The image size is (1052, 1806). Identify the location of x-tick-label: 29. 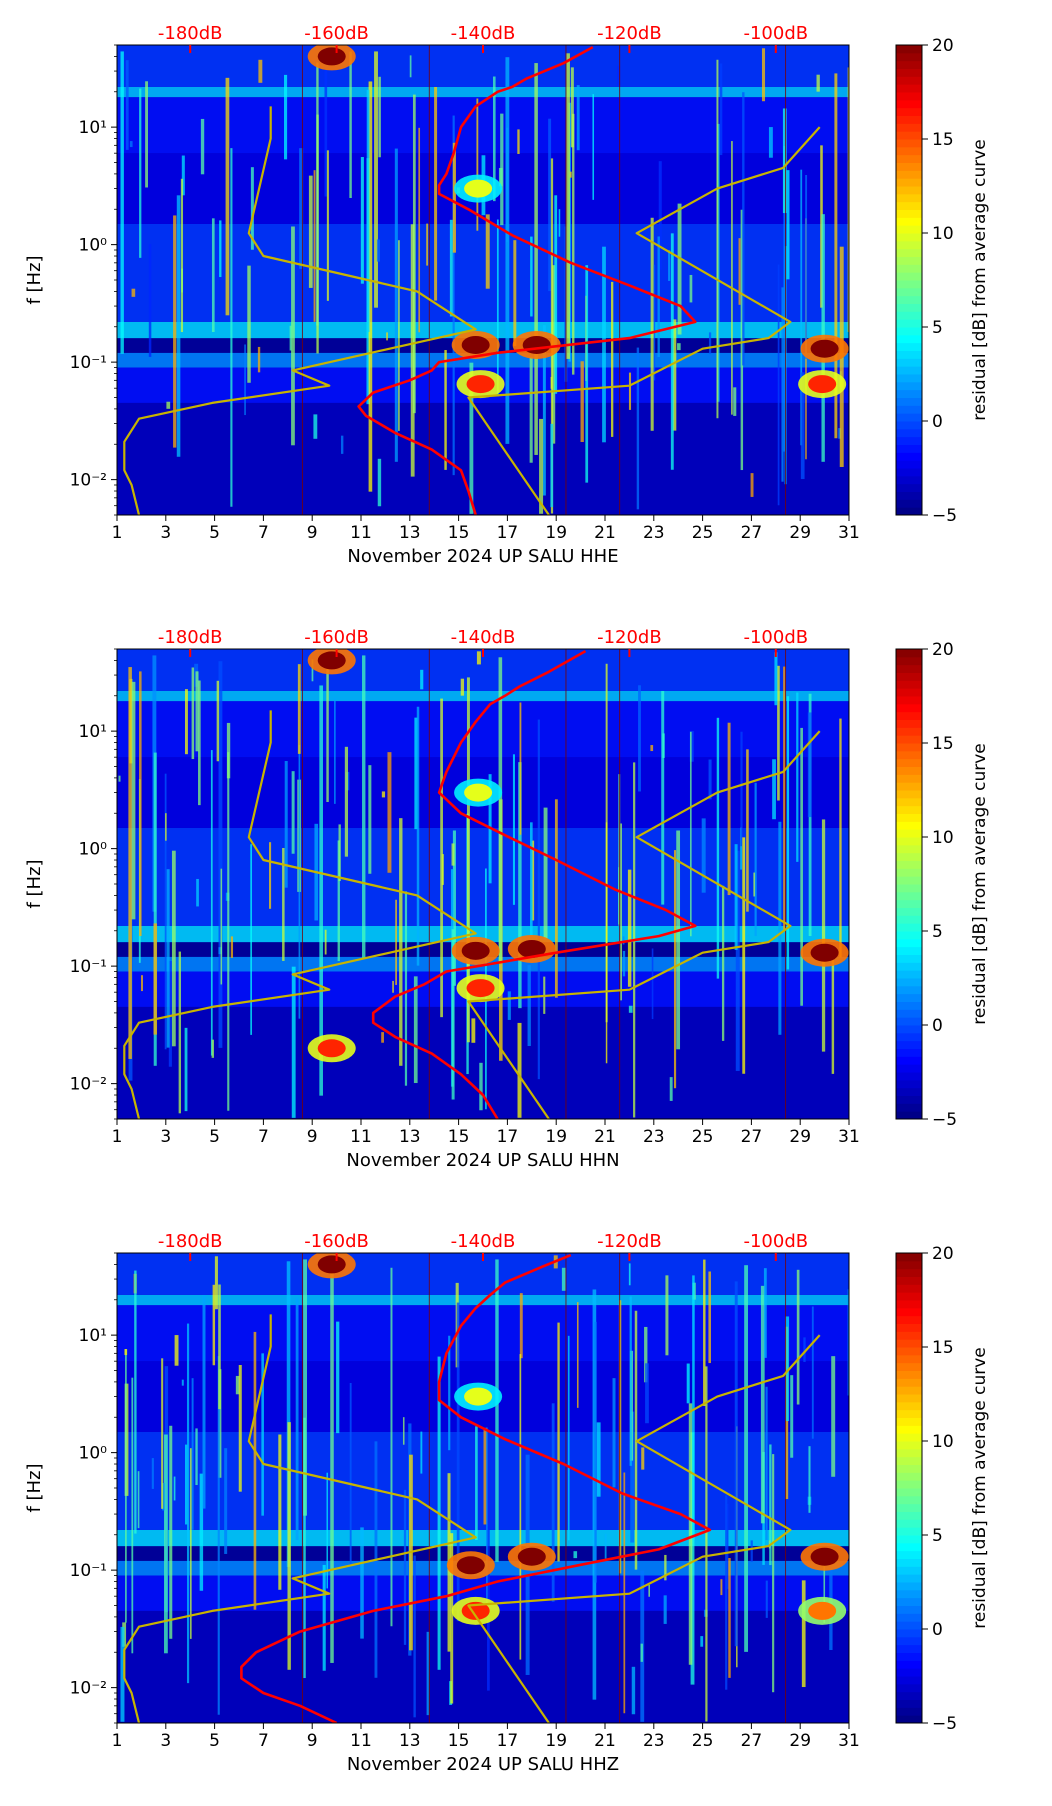
(800, 1137).